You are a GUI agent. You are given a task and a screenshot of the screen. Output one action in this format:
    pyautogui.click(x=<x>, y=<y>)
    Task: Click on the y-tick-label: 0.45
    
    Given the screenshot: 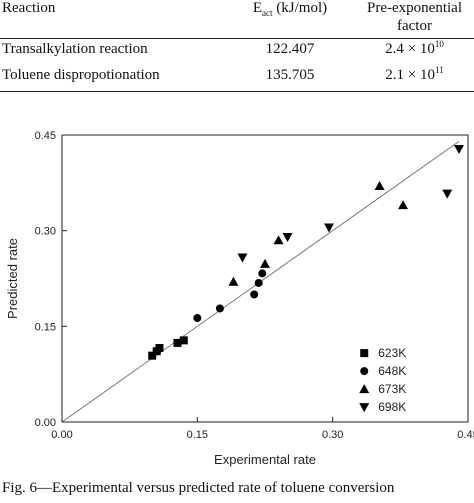 What is the action you would take?
    pyautogui.click(x=45, y=136)
    